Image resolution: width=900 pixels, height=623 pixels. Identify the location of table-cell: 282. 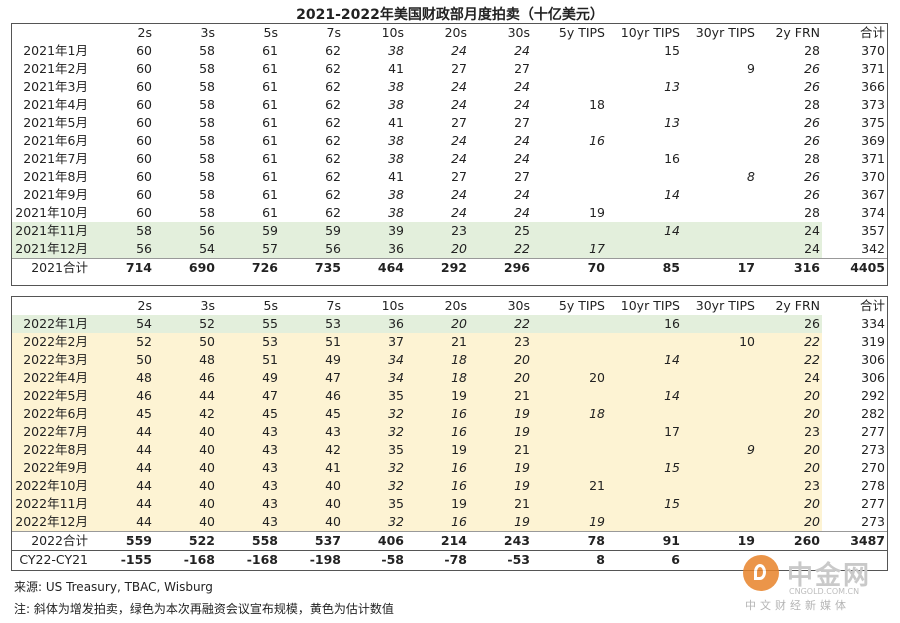
(873, 413).